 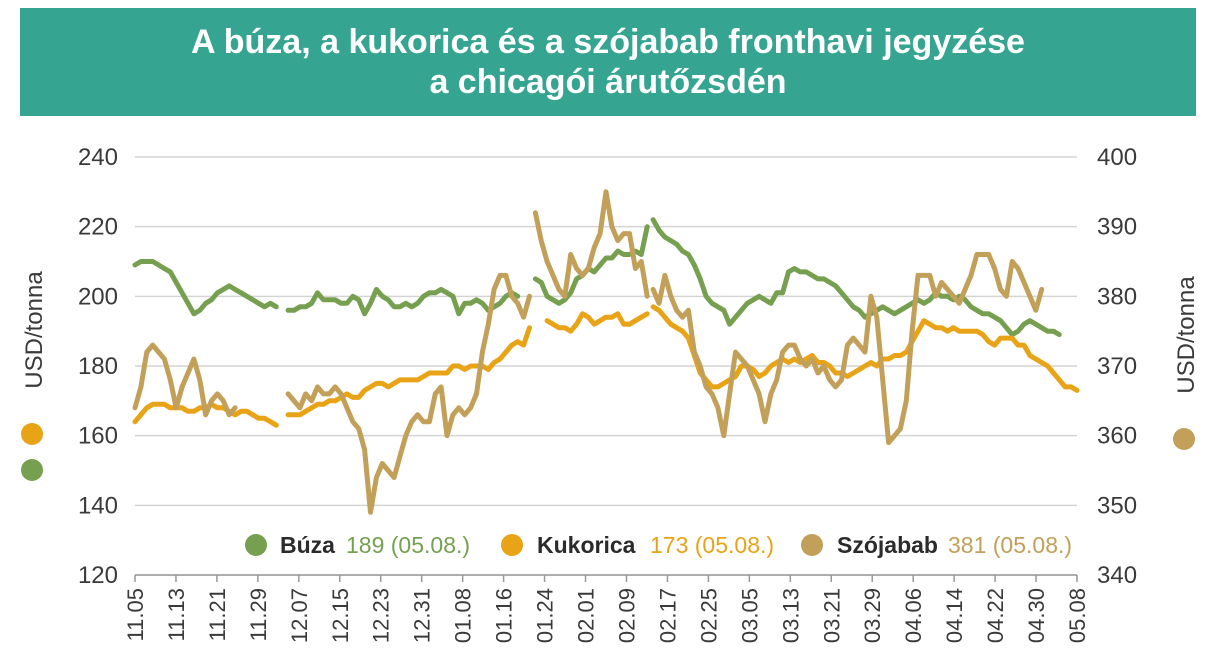 I want to click on right-axis-soy-marker, so click(x=1184, y=439).